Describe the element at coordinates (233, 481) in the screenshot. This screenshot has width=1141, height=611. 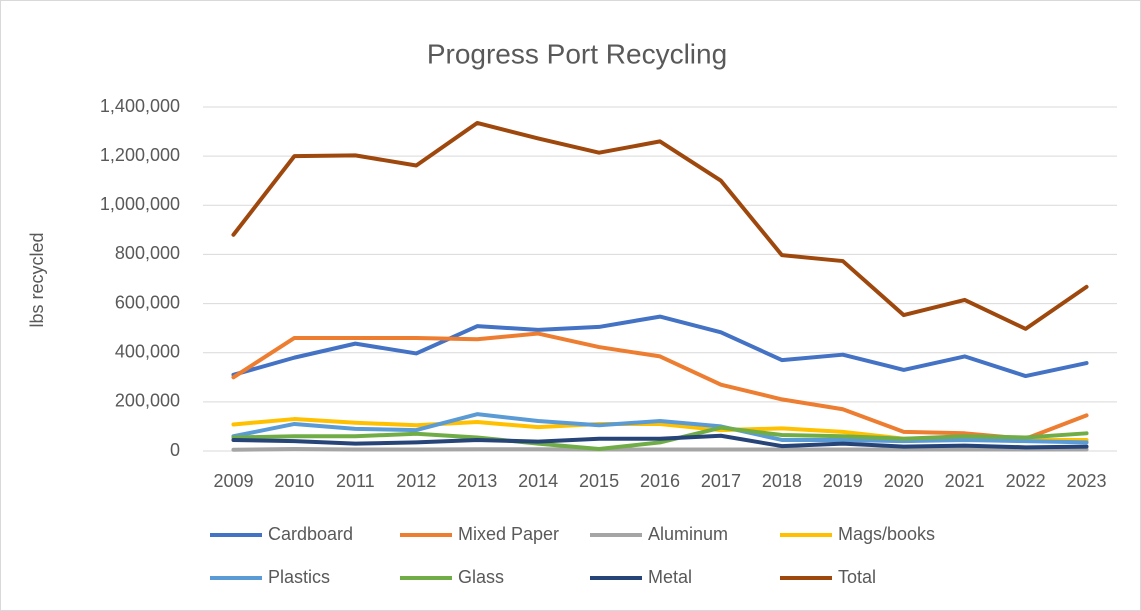
I see `x-tick-label: 2009` at that location.